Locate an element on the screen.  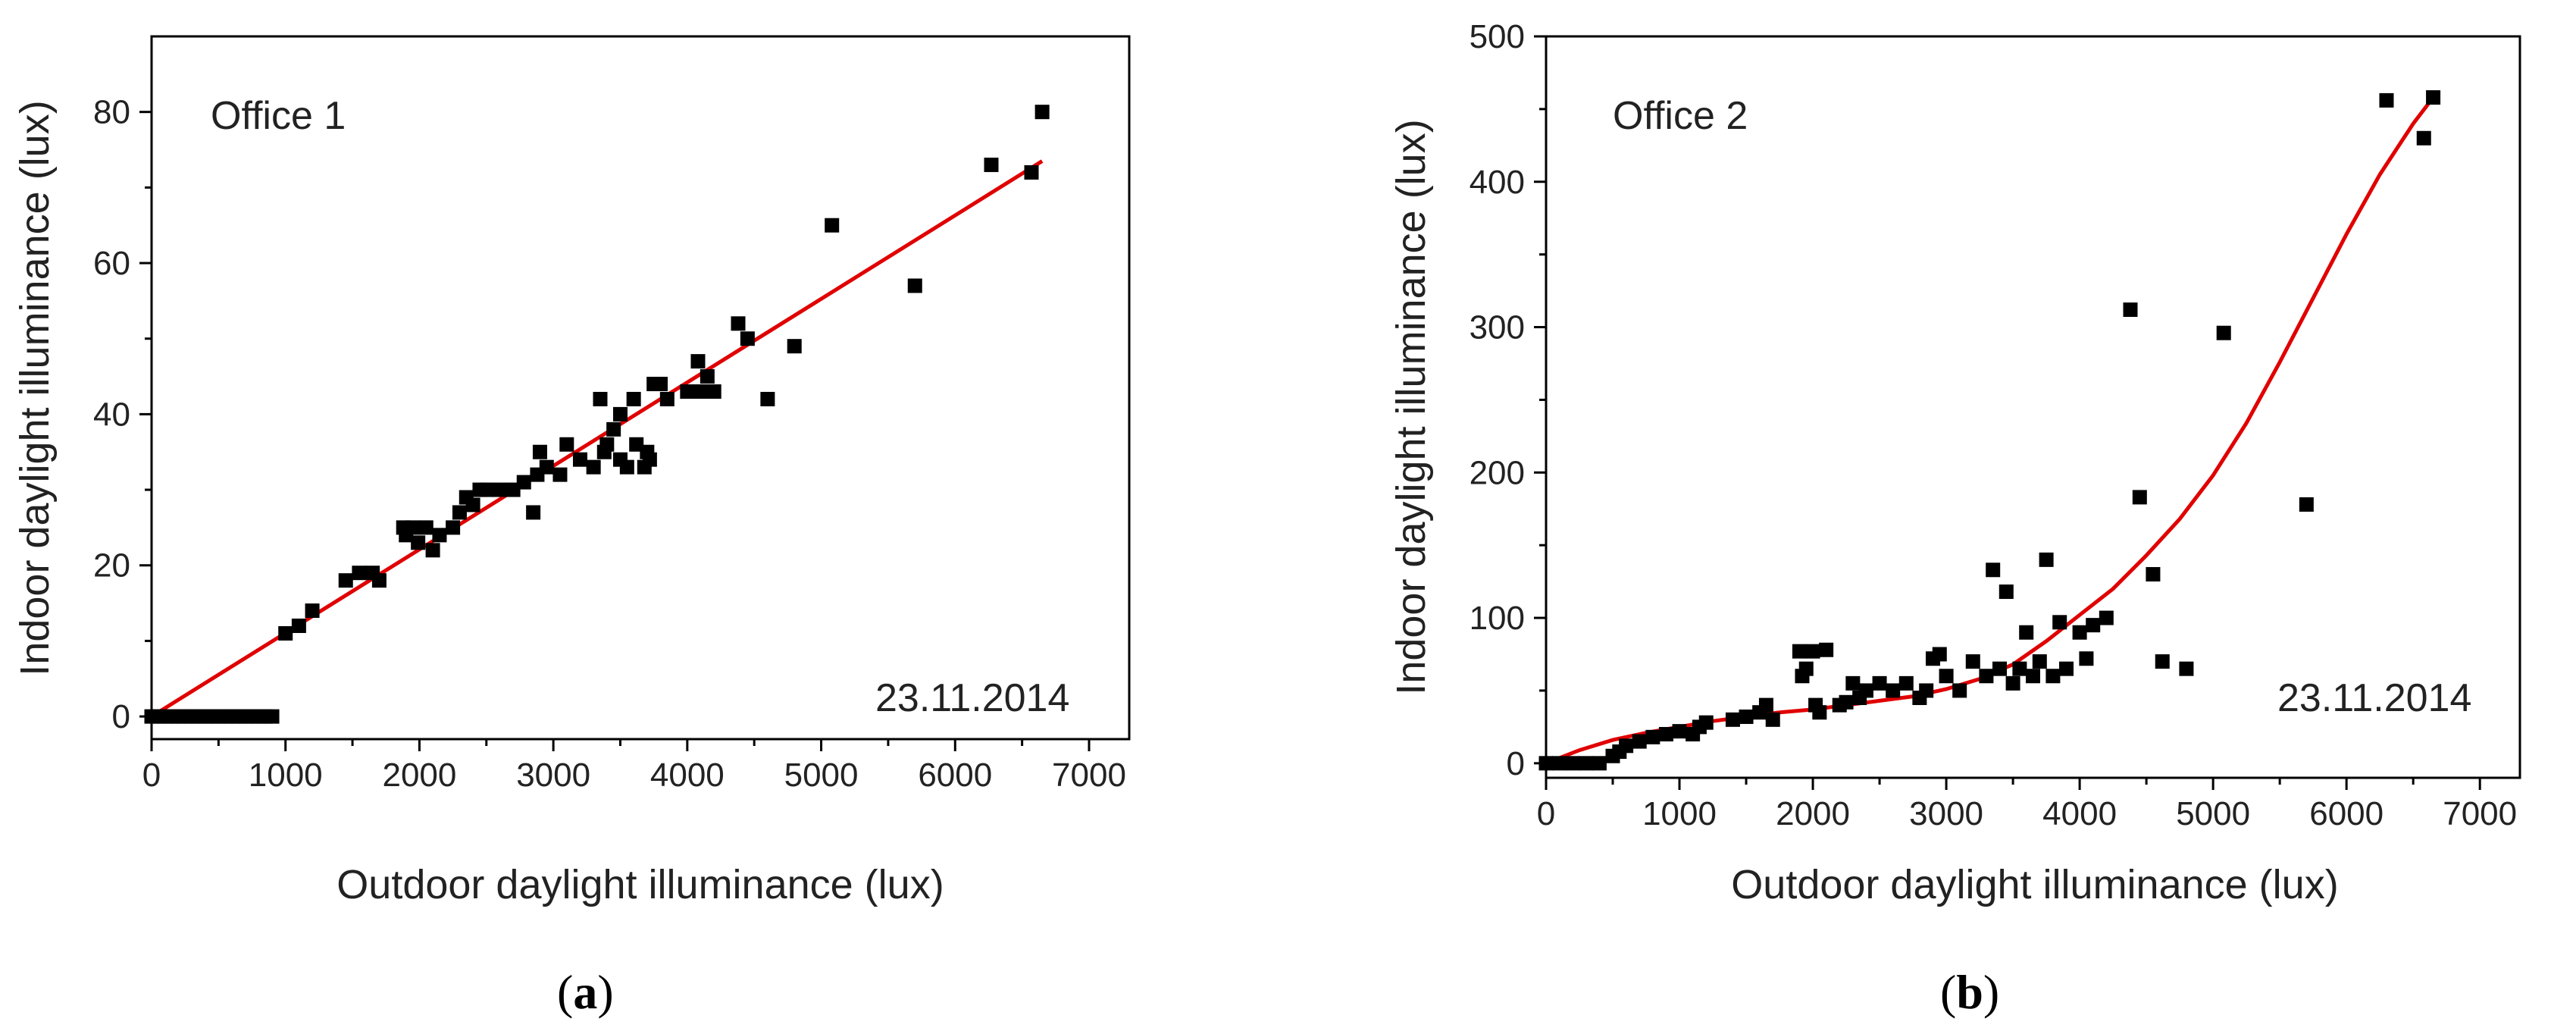
y-tick-label-a-1: 20 is located at coordinates (112, 565).